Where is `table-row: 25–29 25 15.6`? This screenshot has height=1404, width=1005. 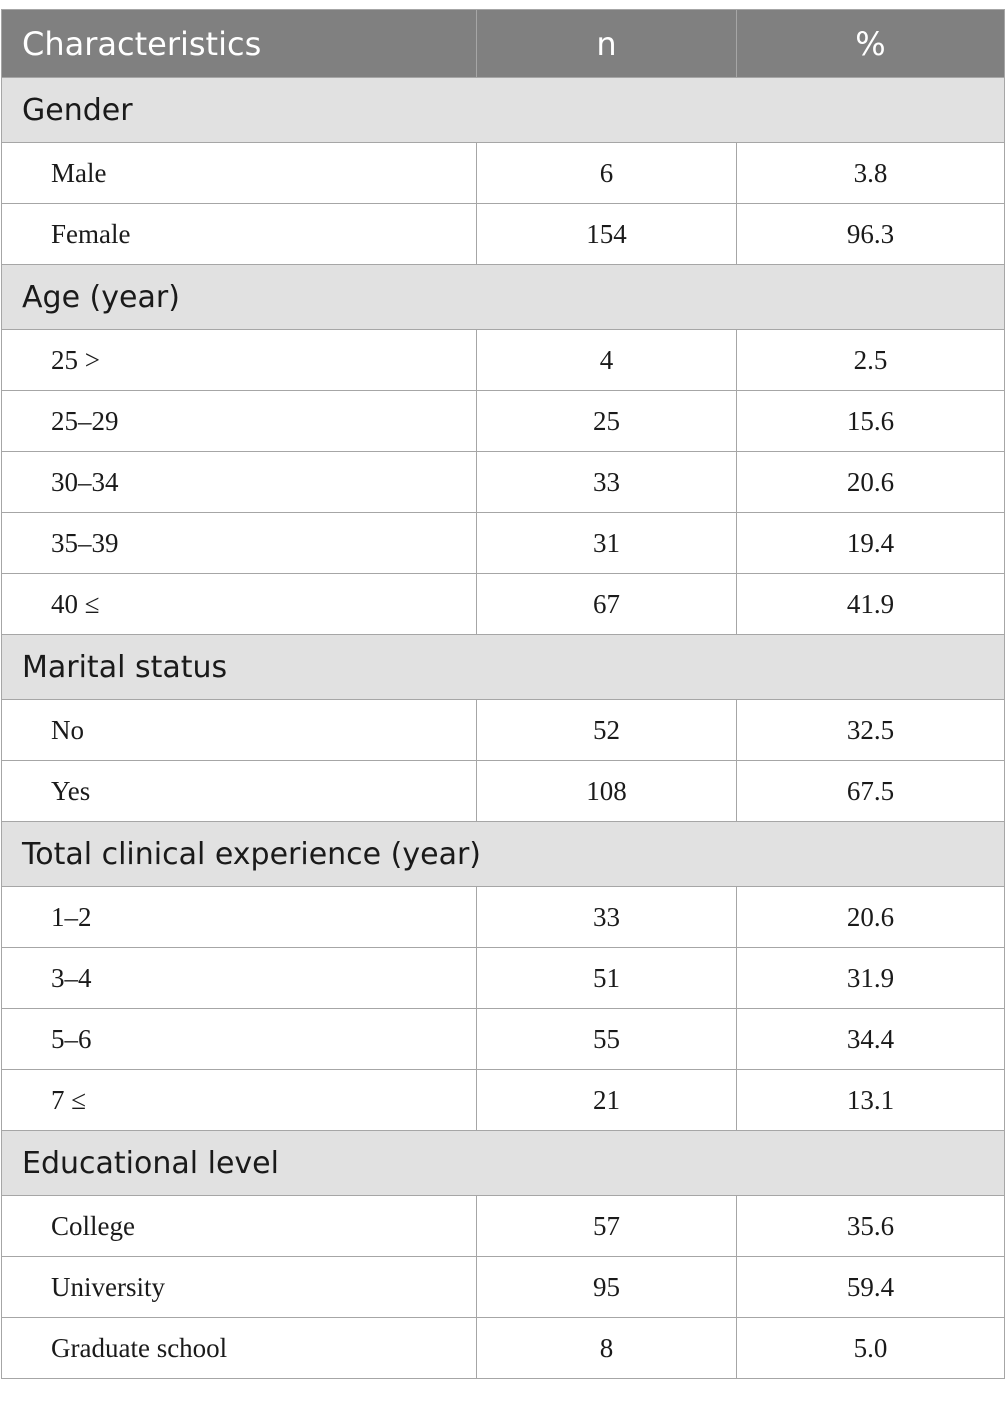
table-row: 25–29 25 15.6 is located at coordinates (503, 421).